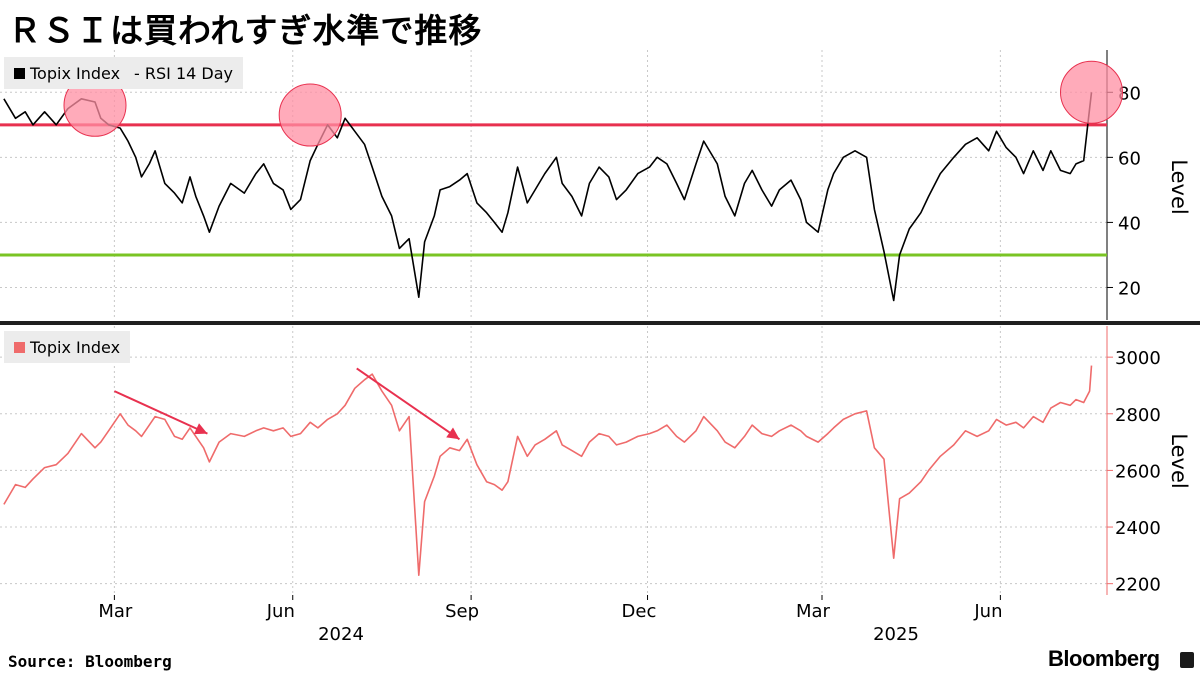 The width and height of the screenshot is (1200, 675). What do you see at coordinates (184, 73) in the screenshot?
I see `rsi-legend-sublabel: - RSI 14 Day` at bounding box center [184, 73].